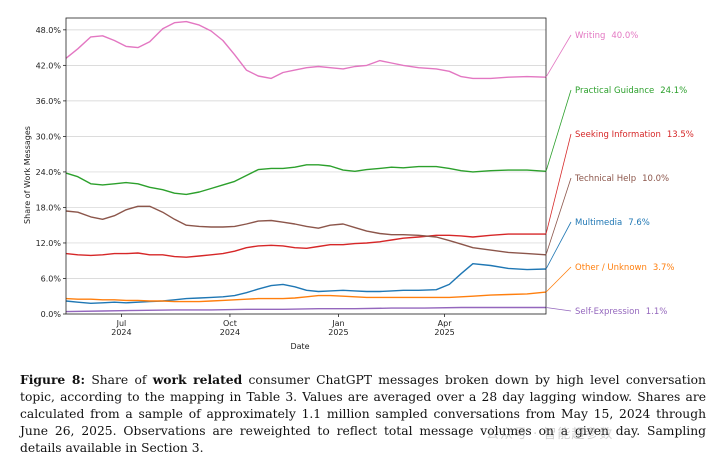  What do you see at coordinates (657, 312) in the screenshot?
I see `legend-series-value: 1.1%` at bounding box center [657, 312].